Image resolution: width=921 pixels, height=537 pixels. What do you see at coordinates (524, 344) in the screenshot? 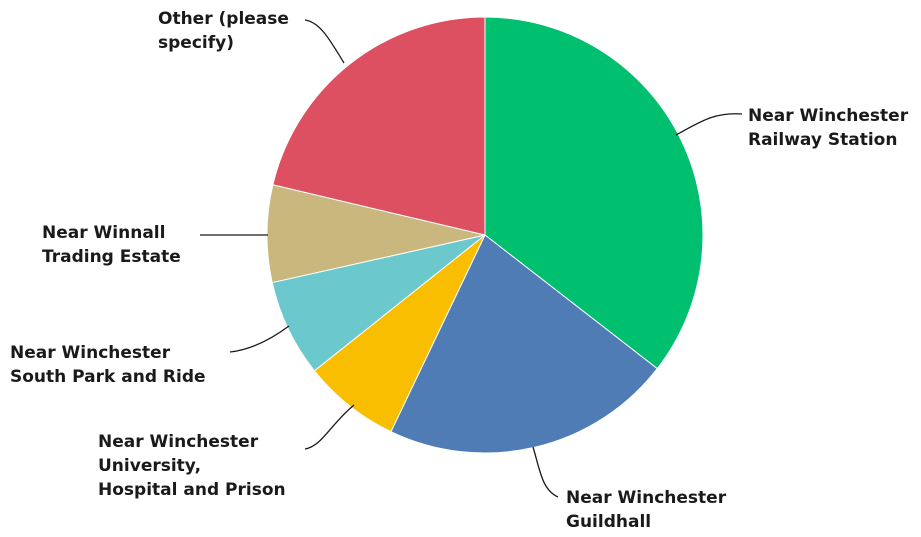
I see `pie-slice-guildhall` at bounding box center [524, 344].